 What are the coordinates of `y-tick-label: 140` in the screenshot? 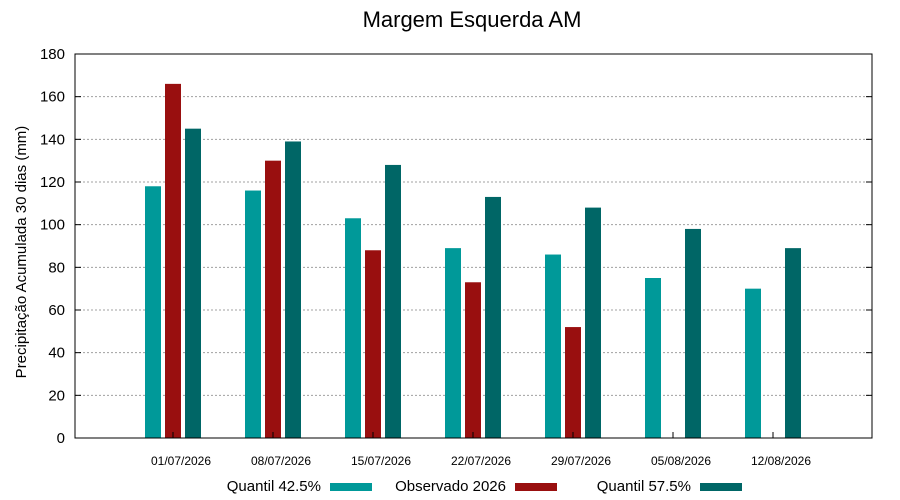 It's located at (52, 139).